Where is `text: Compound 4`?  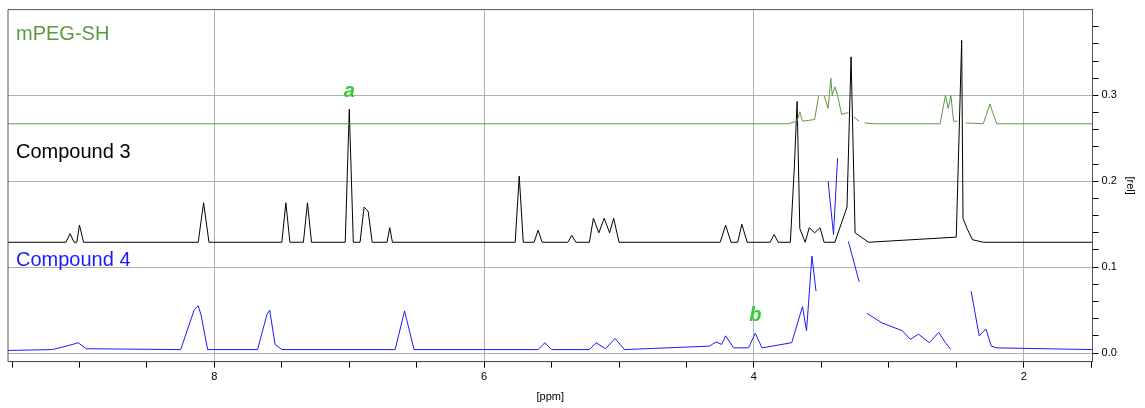 text: Compound 4 is located at coordinates (73, 259).